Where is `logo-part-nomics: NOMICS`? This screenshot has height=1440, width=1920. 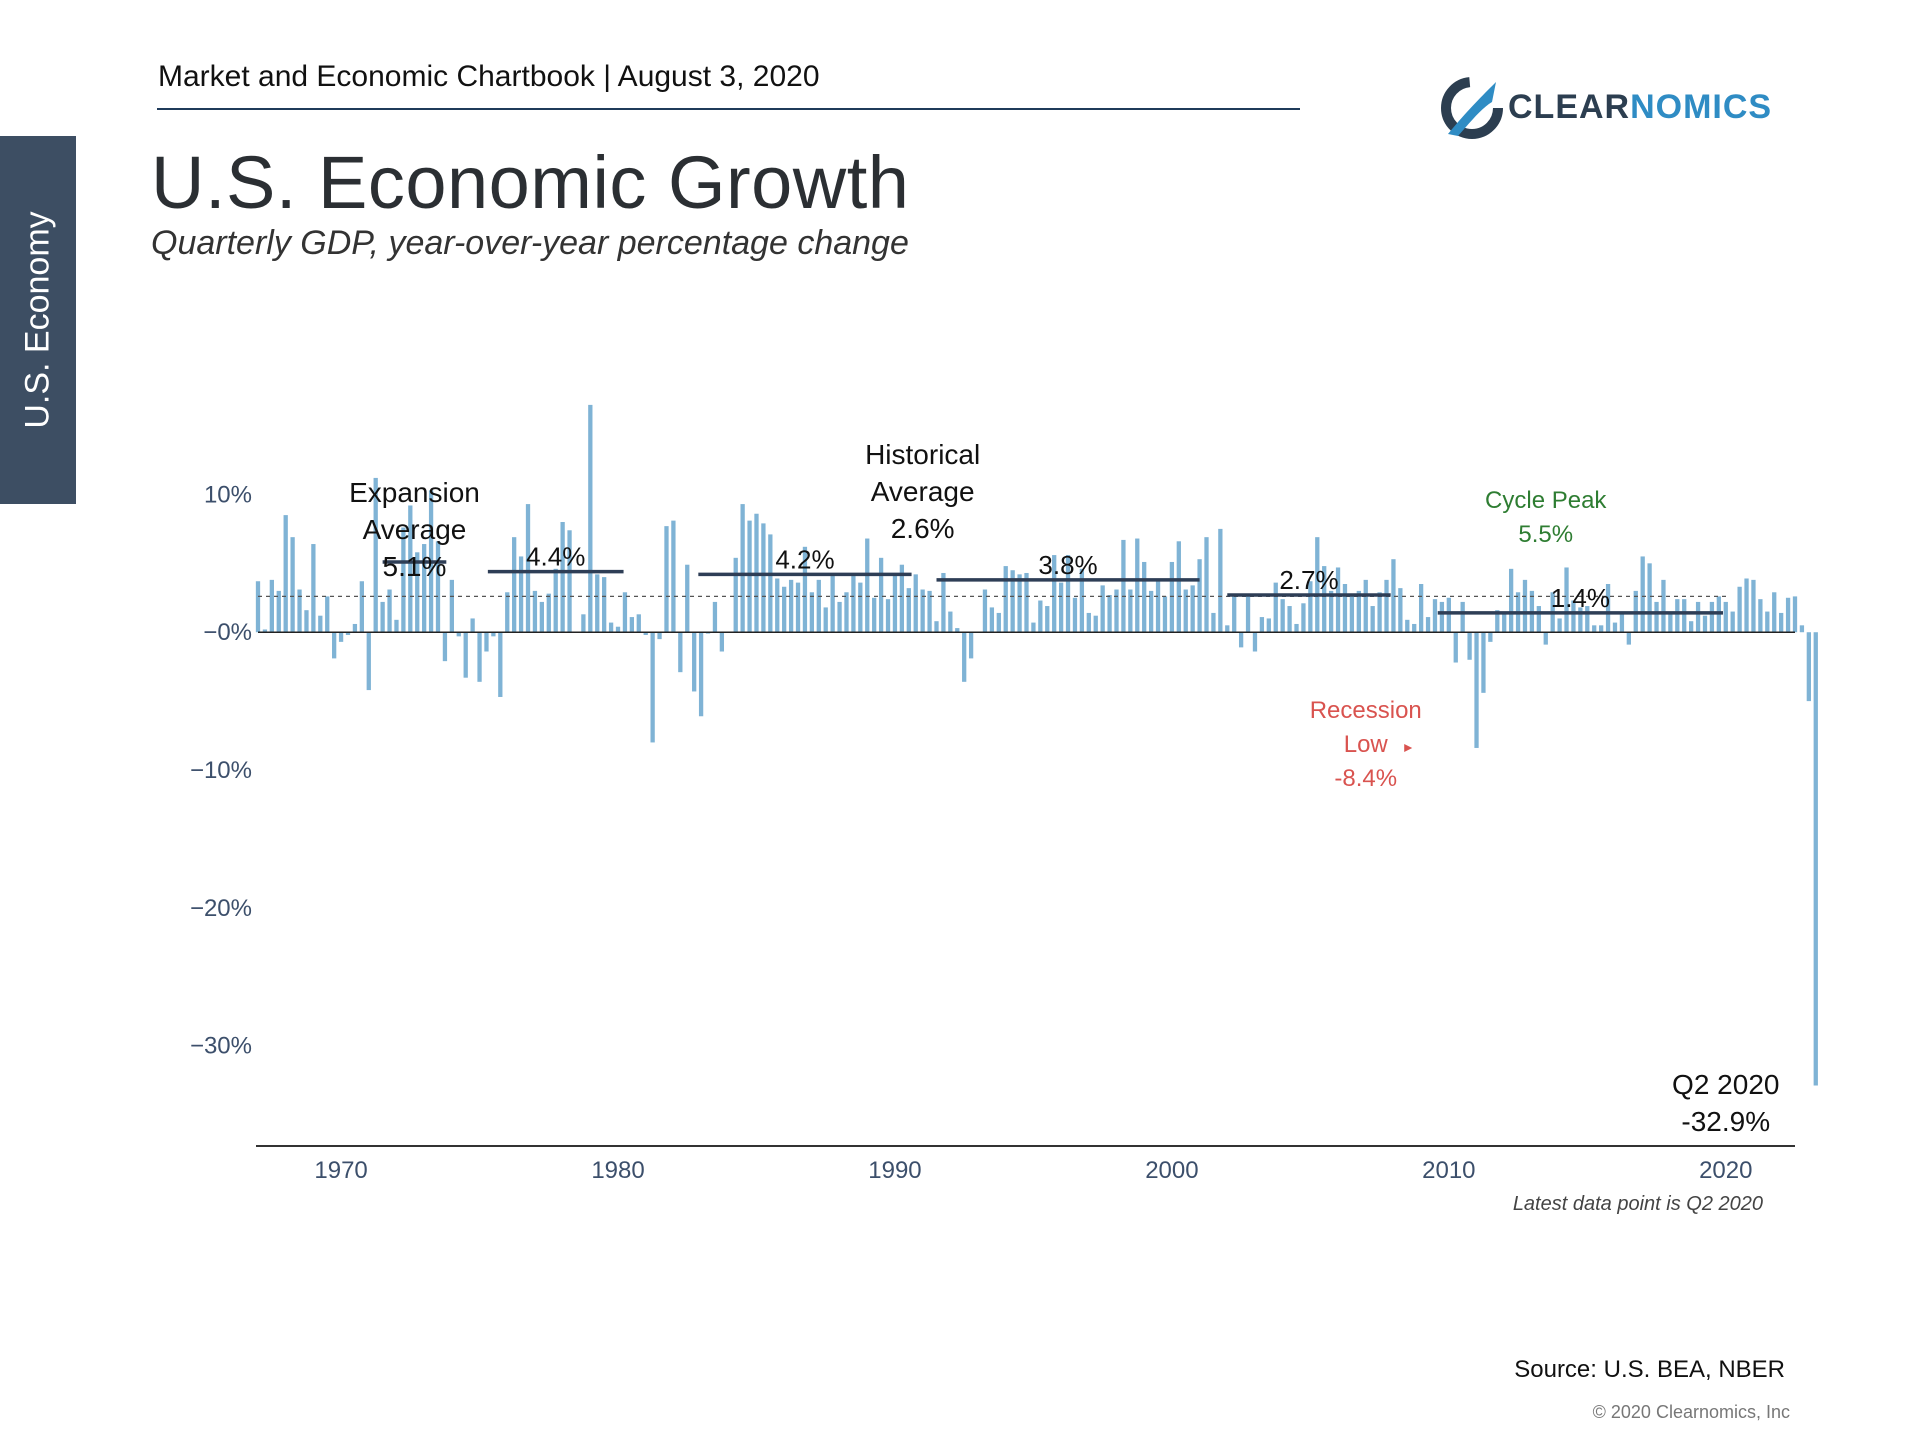
logo-part-nomics: NOMICS is located at coordinates (1701, 107).